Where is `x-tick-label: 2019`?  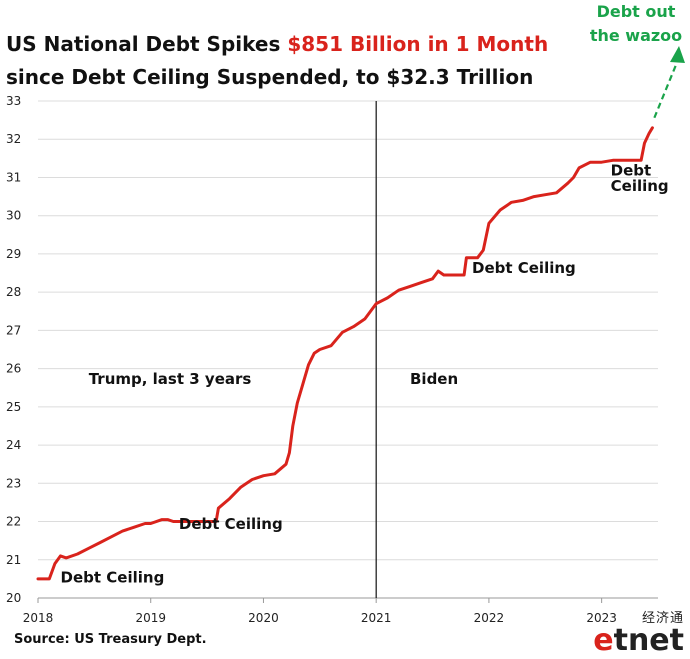
x-tick-label: 2019 is located at coordinates (150, 618).